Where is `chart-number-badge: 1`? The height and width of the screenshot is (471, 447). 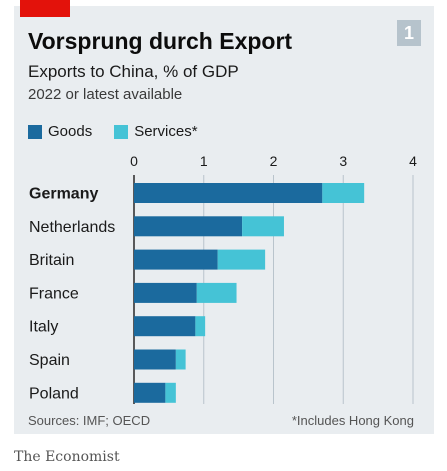
chart-number-badge: 1 is located at coordinates (409, 33).